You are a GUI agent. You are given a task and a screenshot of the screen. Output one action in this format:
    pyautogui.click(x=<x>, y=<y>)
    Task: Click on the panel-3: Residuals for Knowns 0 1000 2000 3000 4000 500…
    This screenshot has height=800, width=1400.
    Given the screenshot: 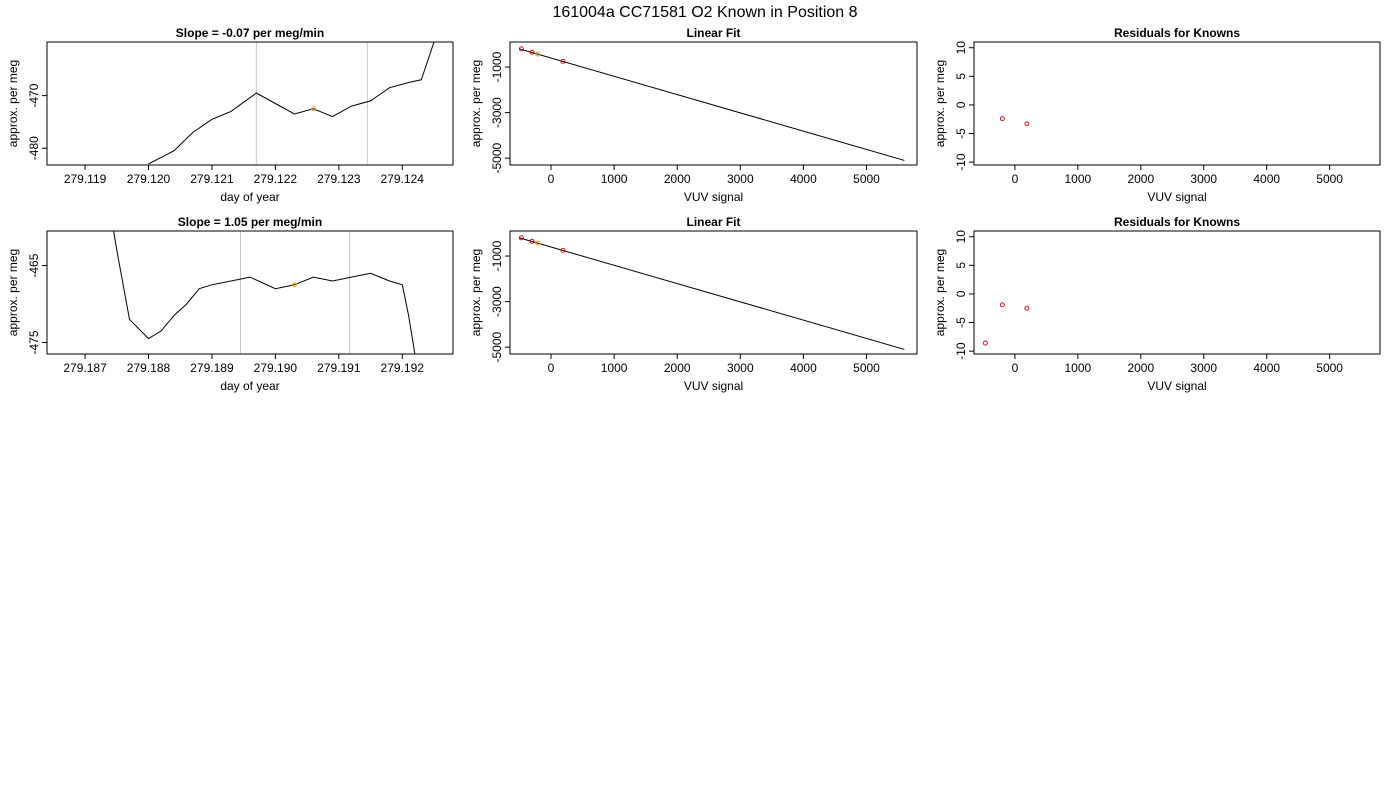 What is the action you would take?
    pyautogui.click(x=1157, y=115)
    